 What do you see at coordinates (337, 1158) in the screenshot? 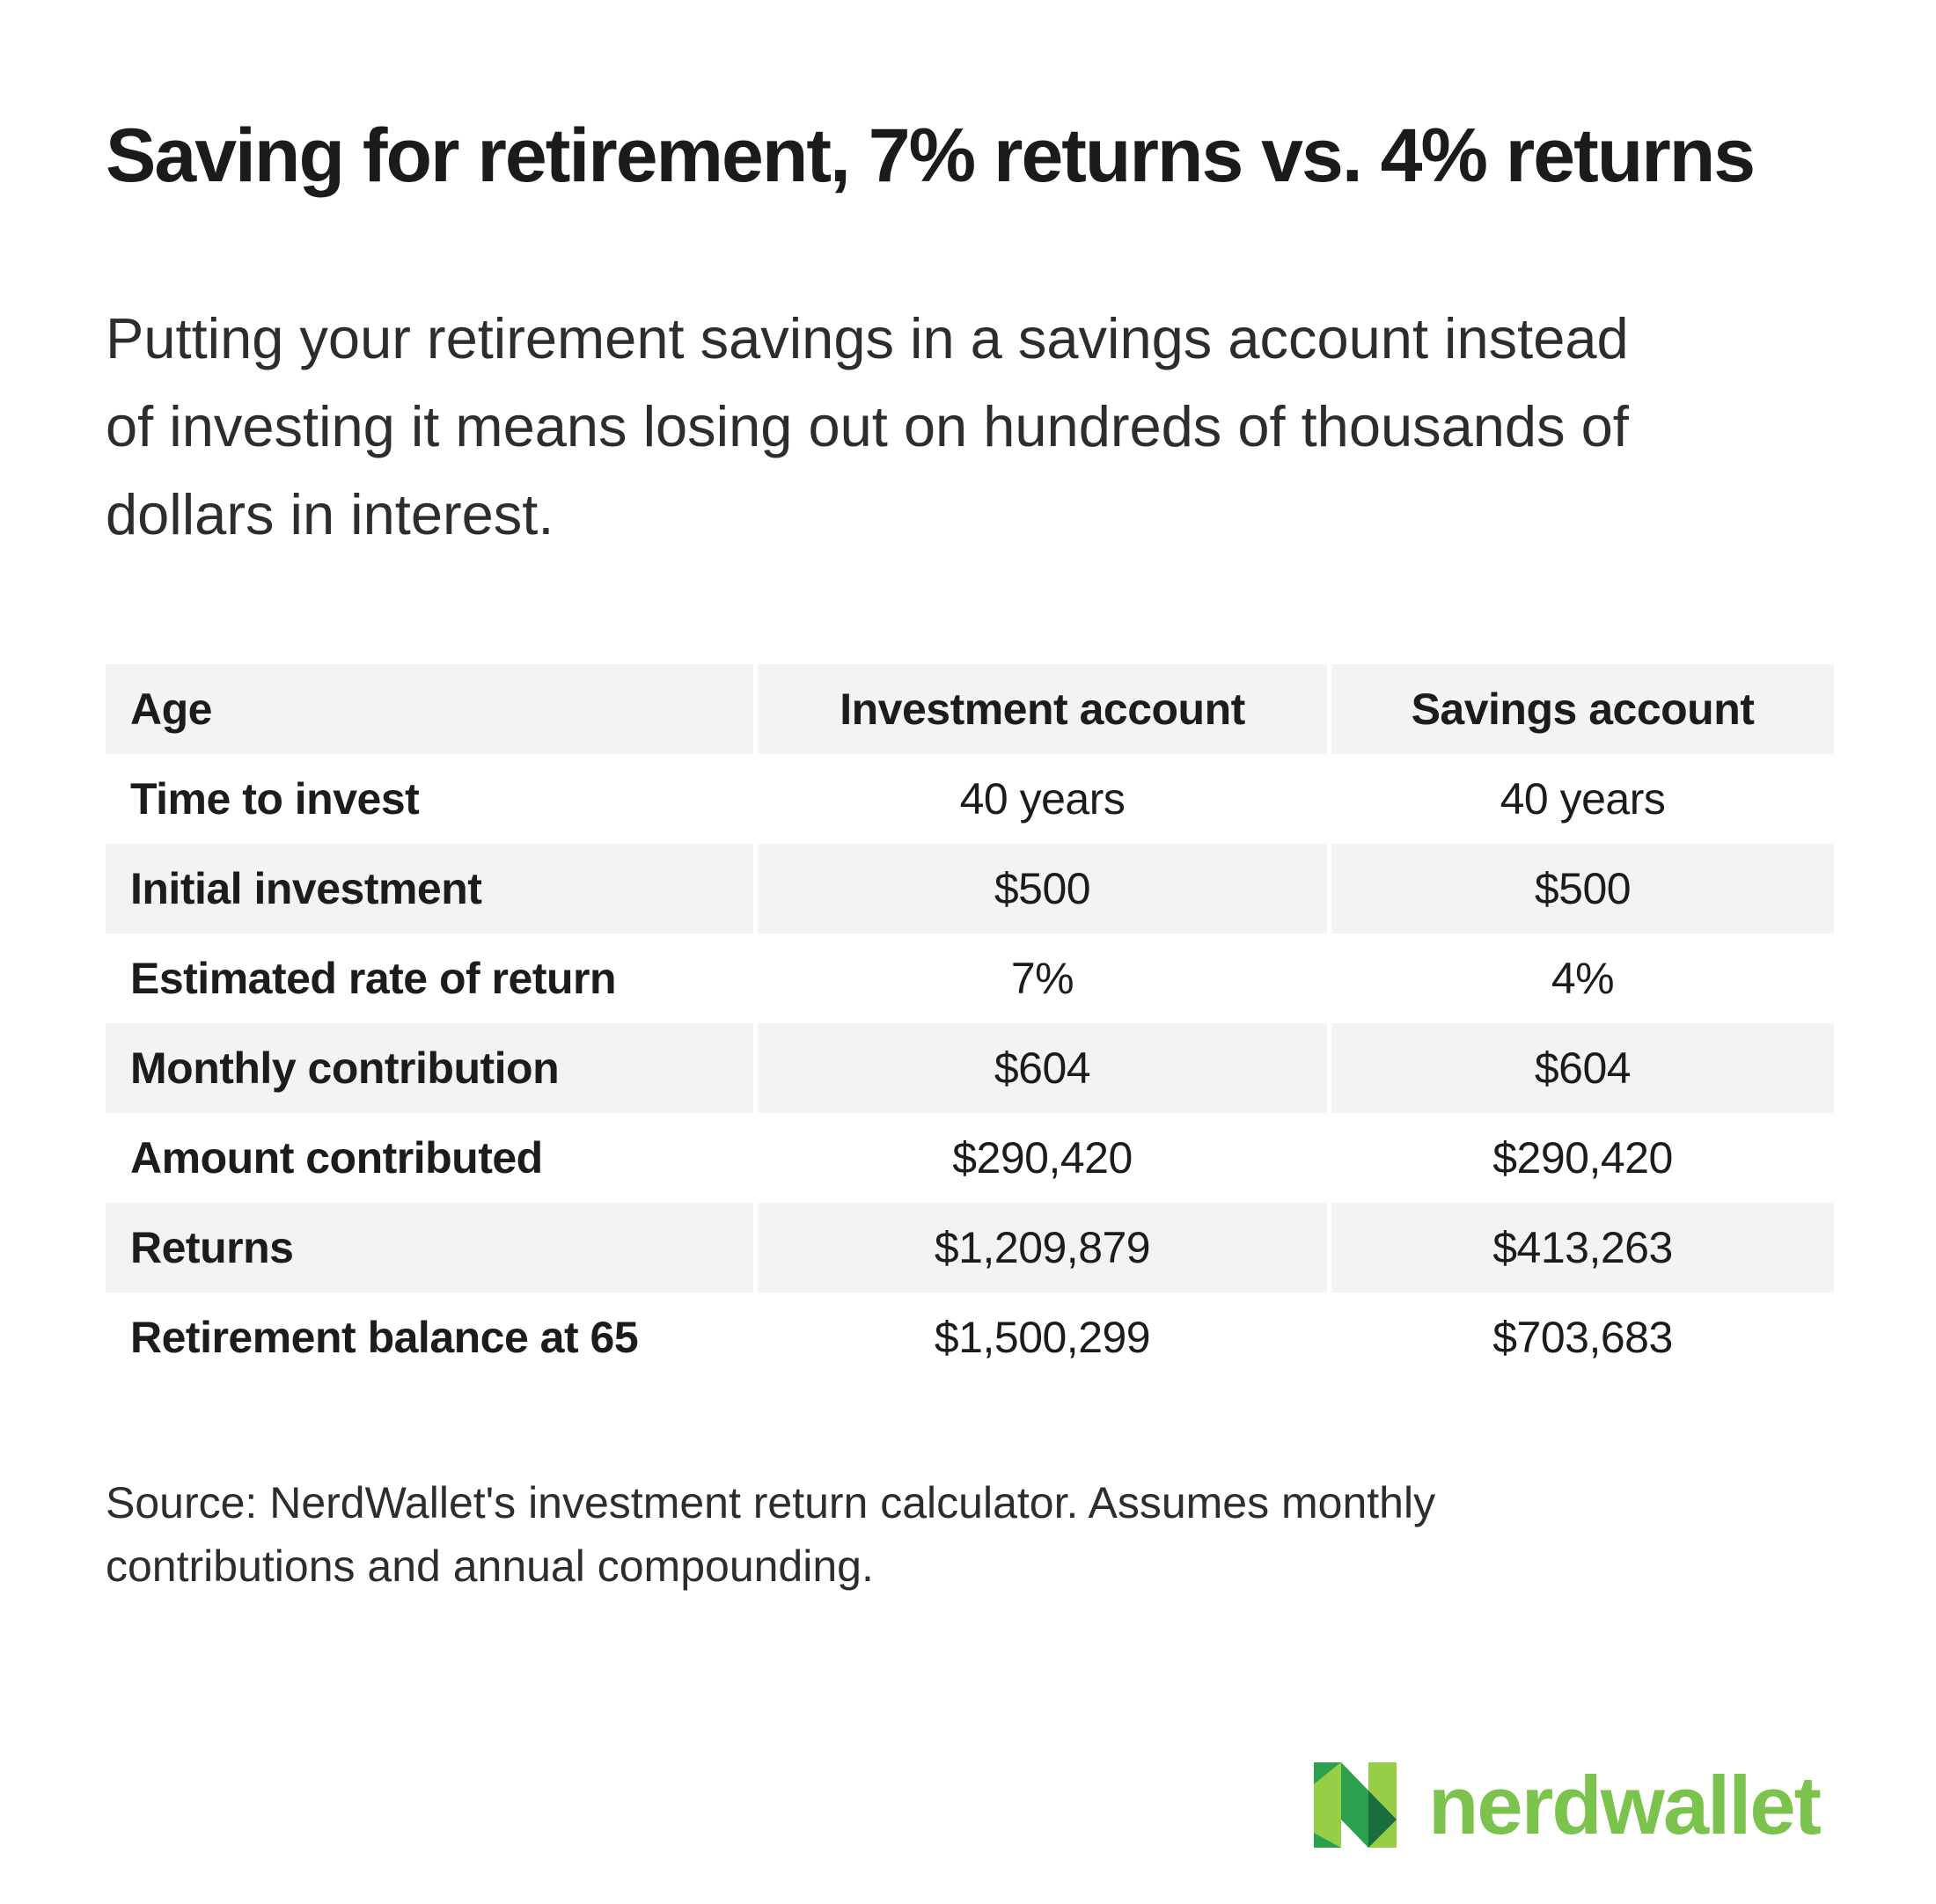
I see `row-label: Amount contributed` at bounding box center [337, 1158].